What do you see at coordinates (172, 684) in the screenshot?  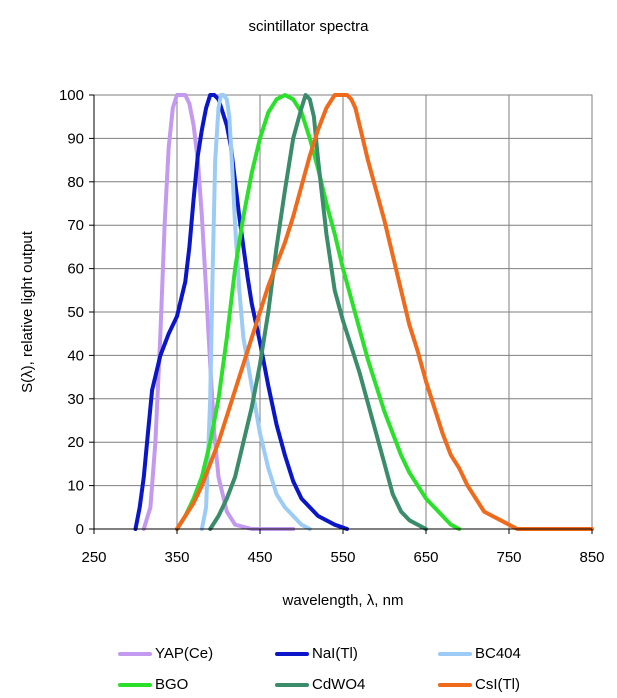 I see `legend-label: BGO` at bounding box center [172, 684].